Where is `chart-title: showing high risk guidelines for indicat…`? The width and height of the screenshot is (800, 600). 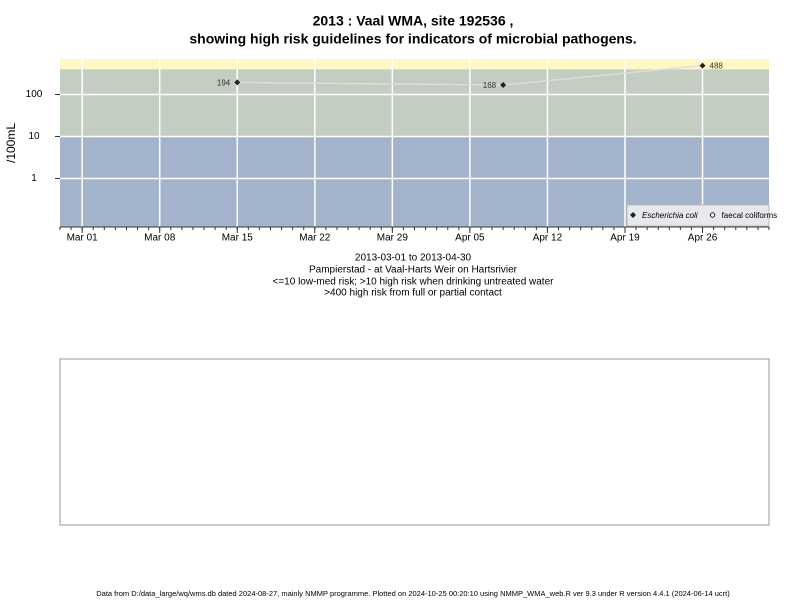 chart-title: showing high risk guidelines for indicat… is located at coordinates (412, 39).